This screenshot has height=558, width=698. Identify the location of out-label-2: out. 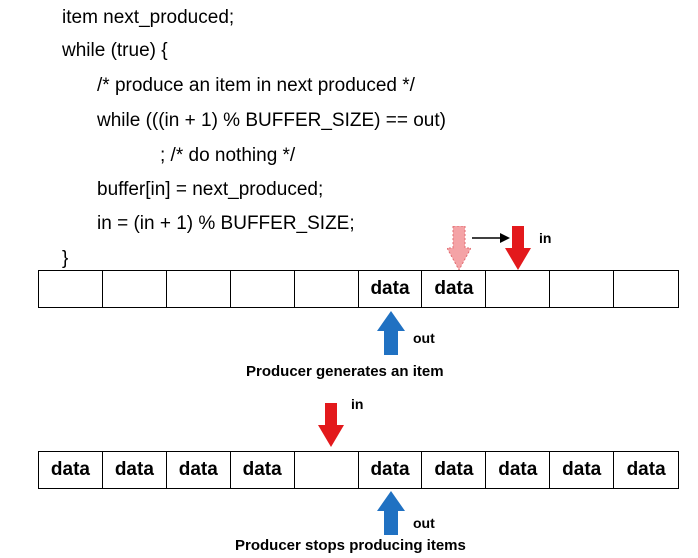
(424, 523).